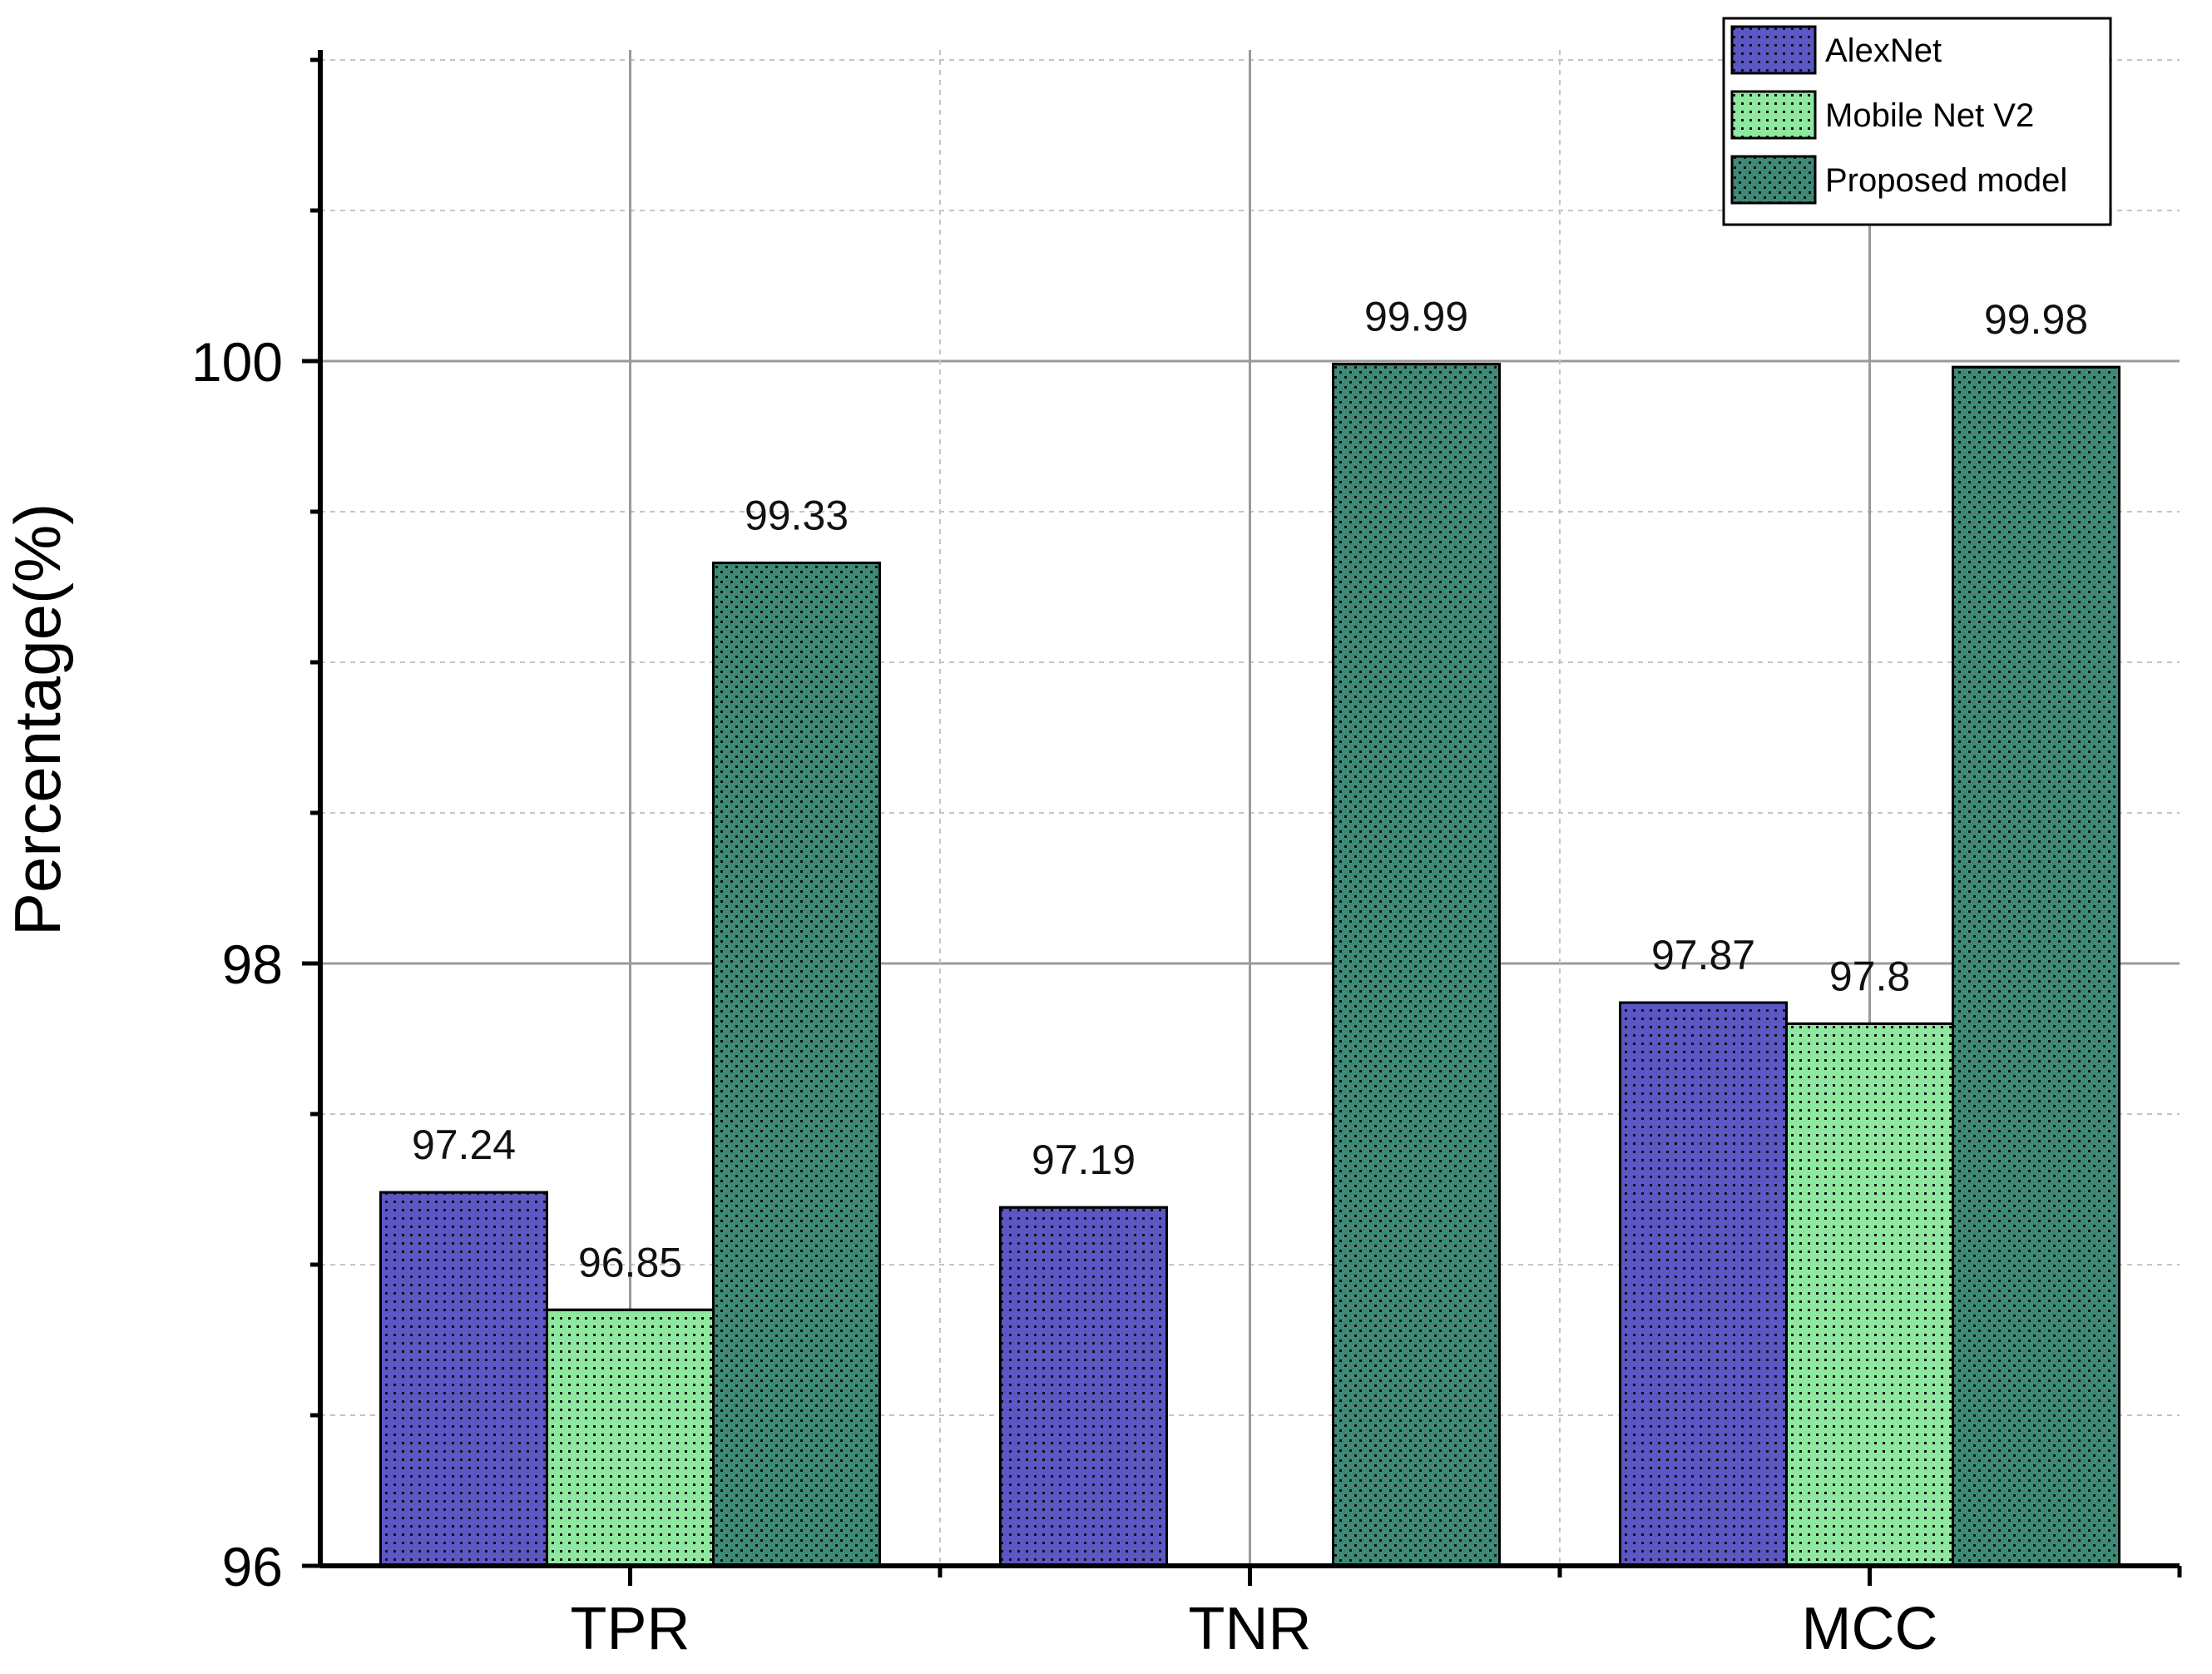 Image resolution: width=2212 pixels, height=1674 pixels. What do you see at coordinates (252, 1566) in the screenshot?
I see `y-tick-label: 96` at bounding box center [252, 1566].